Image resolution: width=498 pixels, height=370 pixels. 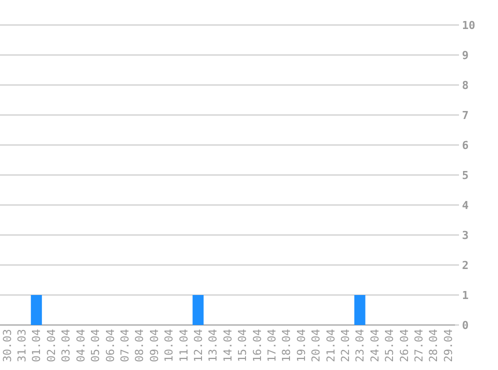 I want to click on x-tick-label: 16.04, so click(x=257, y=345).